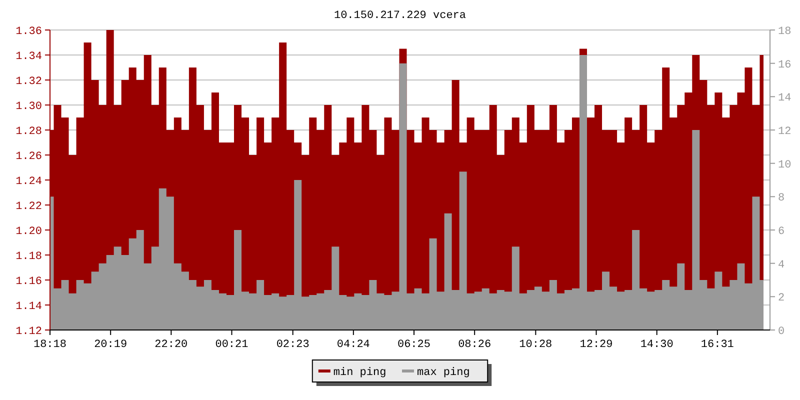 The width and height of the screenshot is (800, 400). Describe the element at coordinates (171, 345) in the screenshot. I see `x-tick-label: 22:20` at that location.